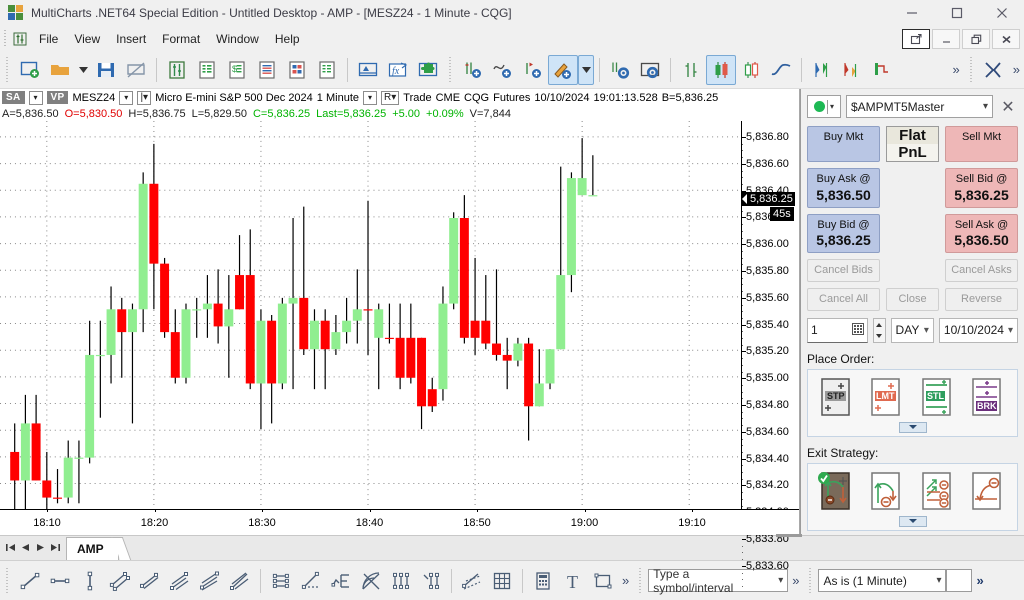  I want to click on bar-chart-icon, so click(691, 70).